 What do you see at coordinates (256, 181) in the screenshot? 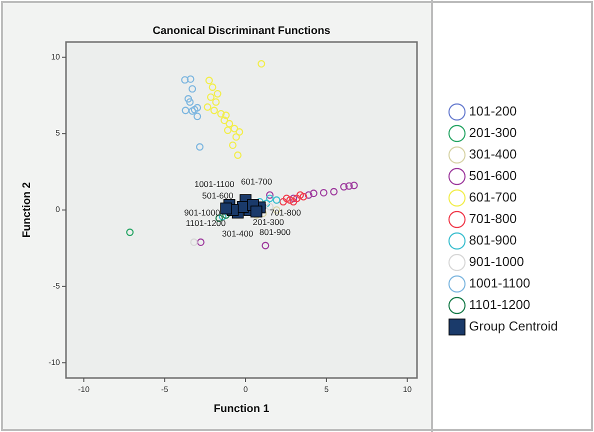
I see `annotation: 601-700` at bounding box center [256, 181].